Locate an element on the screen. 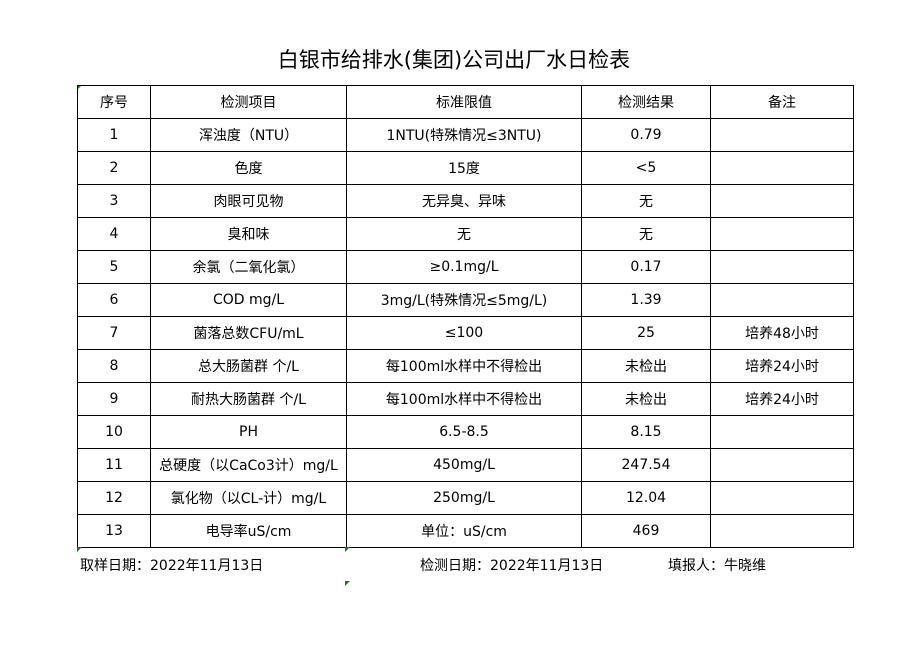 This screenshot has height=660, width=908. test-result-cell: 12.04 is located at coordinates (646, 498).